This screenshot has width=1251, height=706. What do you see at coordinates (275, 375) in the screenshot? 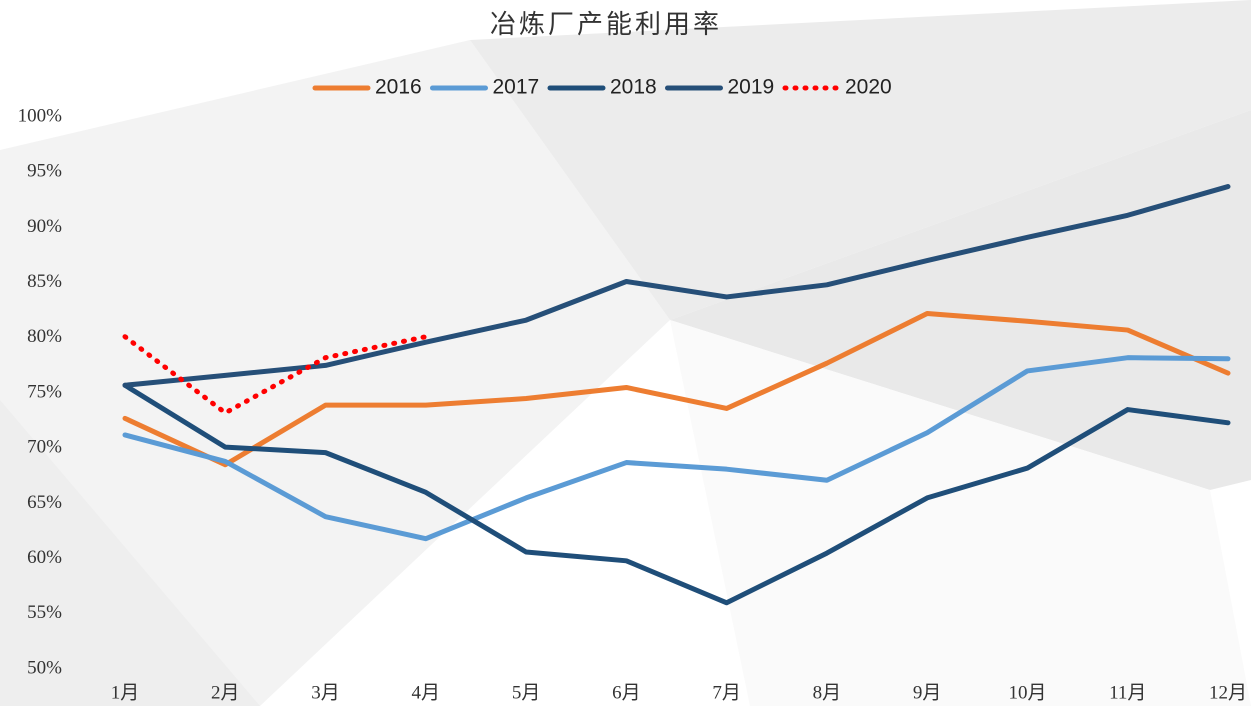
I see `series-line` at bounding box center [275, 375].